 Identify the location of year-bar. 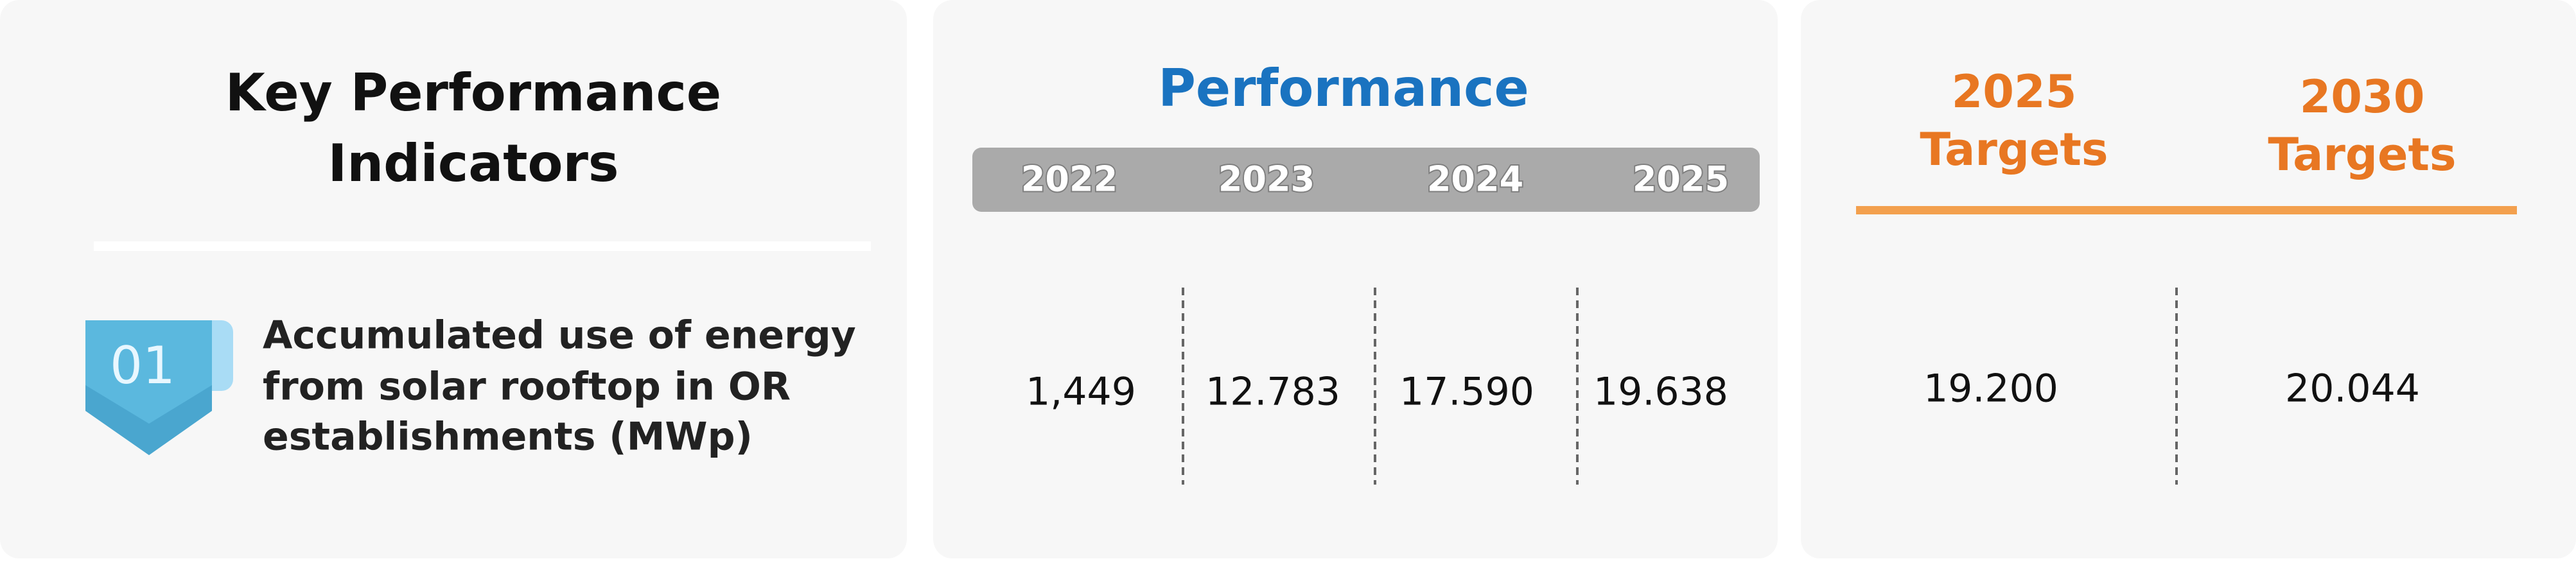
(1366, 180).